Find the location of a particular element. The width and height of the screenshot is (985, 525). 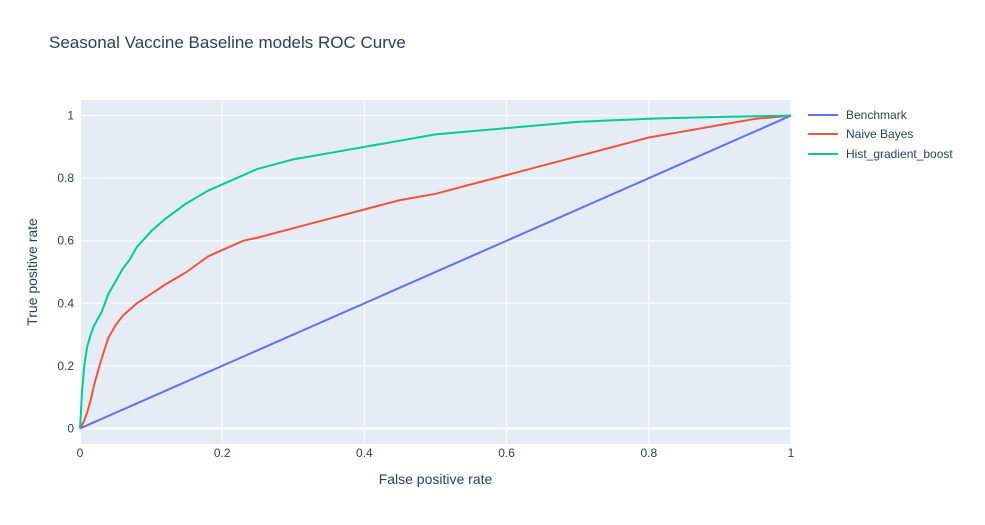

legend-item-naive-bayes: Naive Bayes is located at coordinates (880, 135).